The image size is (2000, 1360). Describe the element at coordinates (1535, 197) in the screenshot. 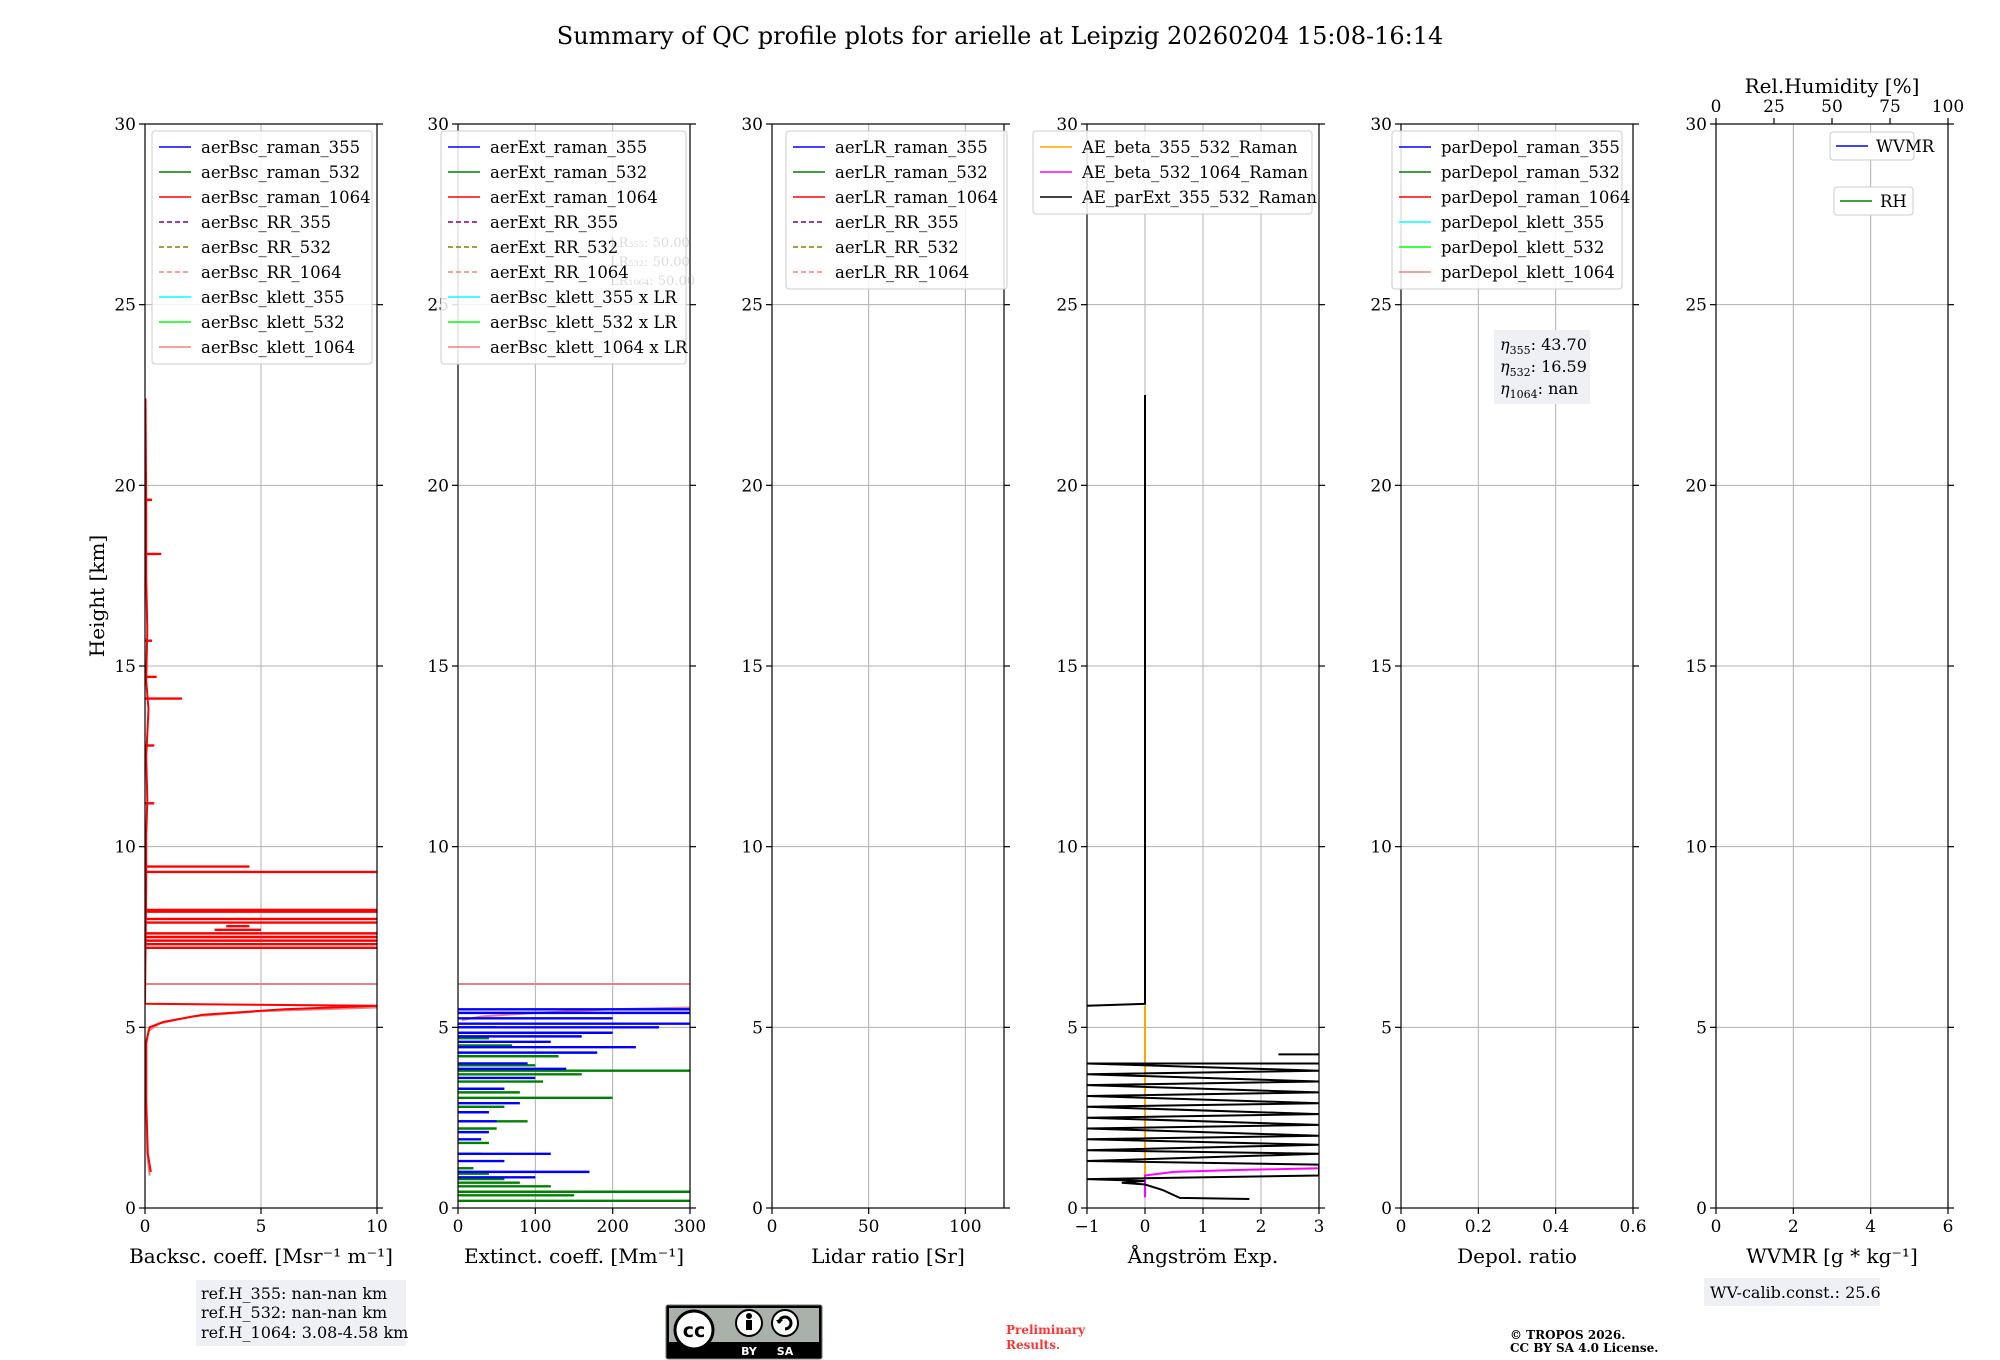

I see `legend-label: parDepol_raman_1064` at that location.